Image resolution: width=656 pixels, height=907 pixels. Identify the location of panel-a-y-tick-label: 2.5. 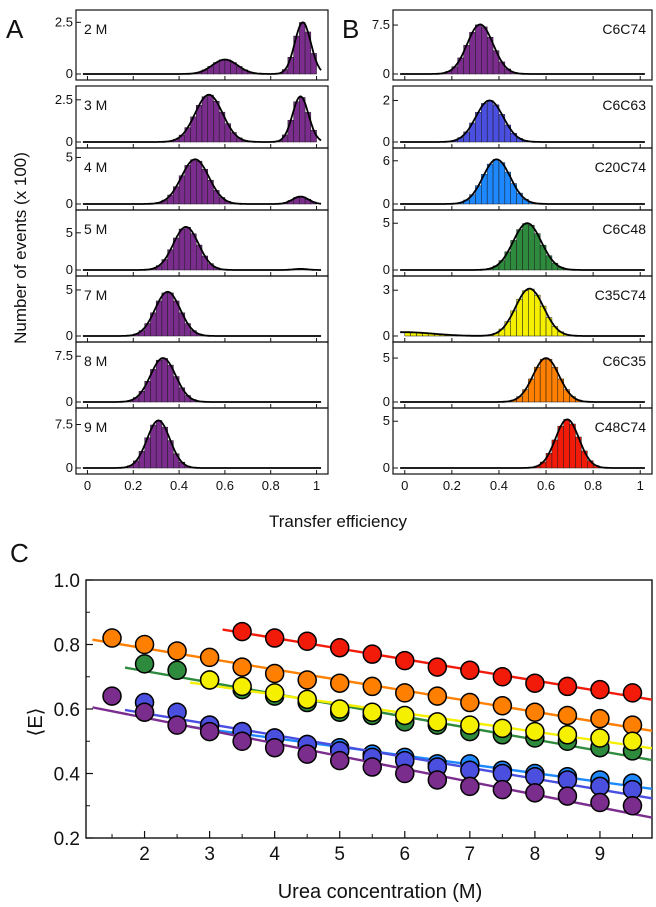
(64, 21).